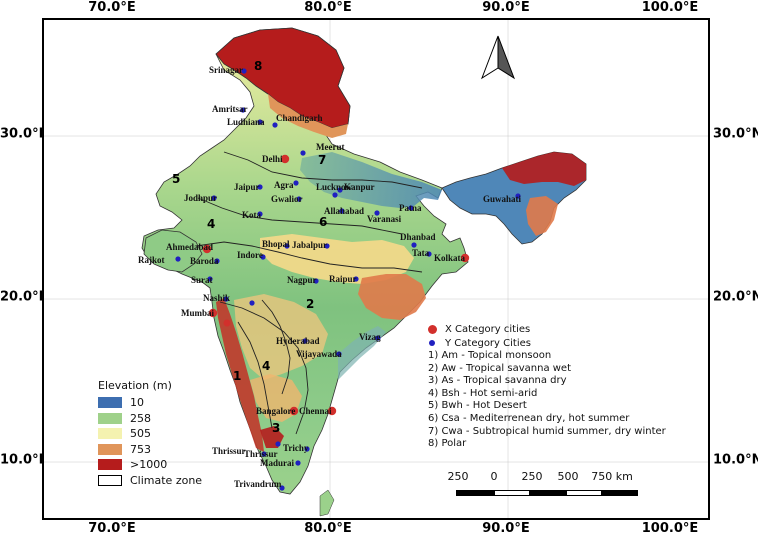  Describe the element at coordinates (612, 476) in the screenshot. I see `scale-label-750: 750 km` at that location.